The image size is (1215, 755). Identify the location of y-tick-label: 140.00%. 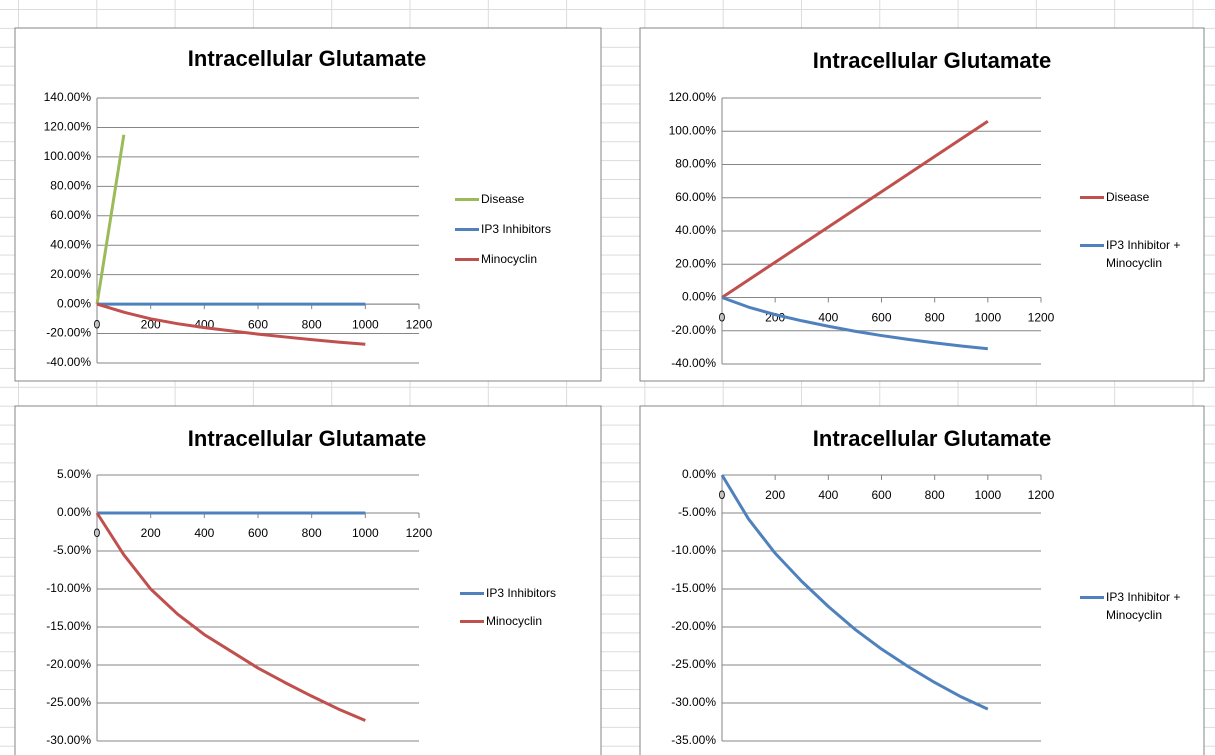
(68, 97).